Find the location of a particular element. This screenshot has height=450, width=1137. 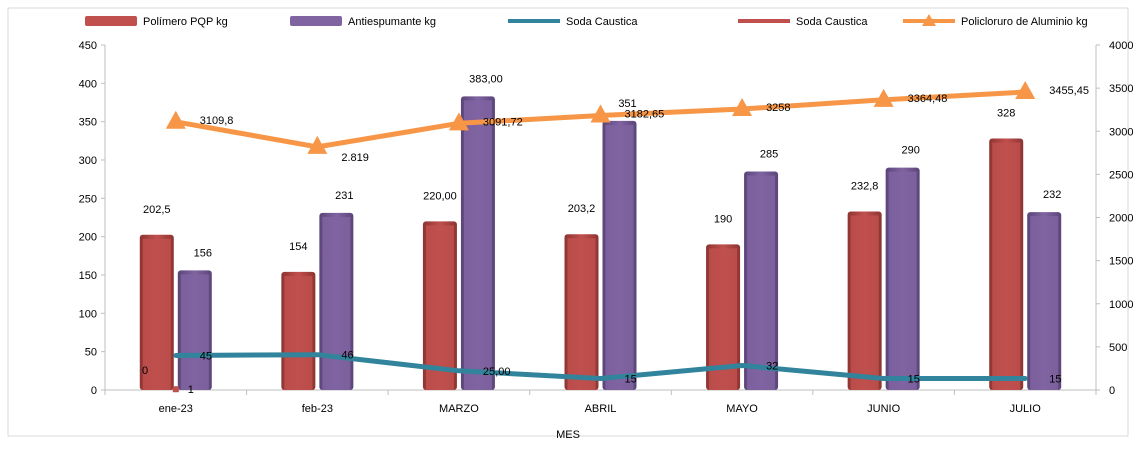

y-right-tick-label: 2000 is located at coordinates (1121, 219).